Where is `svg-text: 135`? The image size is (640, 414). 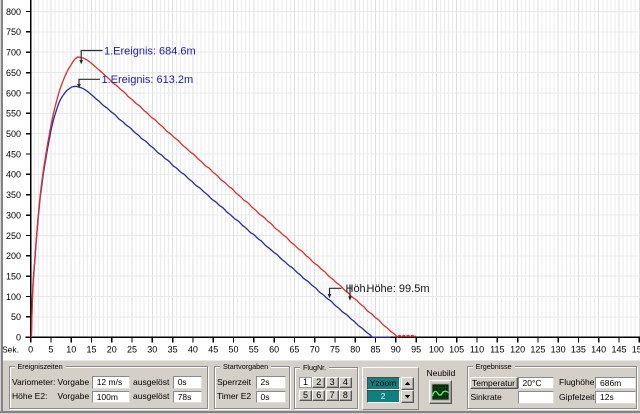
svg-text: 135 is located at coordinates (578, 350).